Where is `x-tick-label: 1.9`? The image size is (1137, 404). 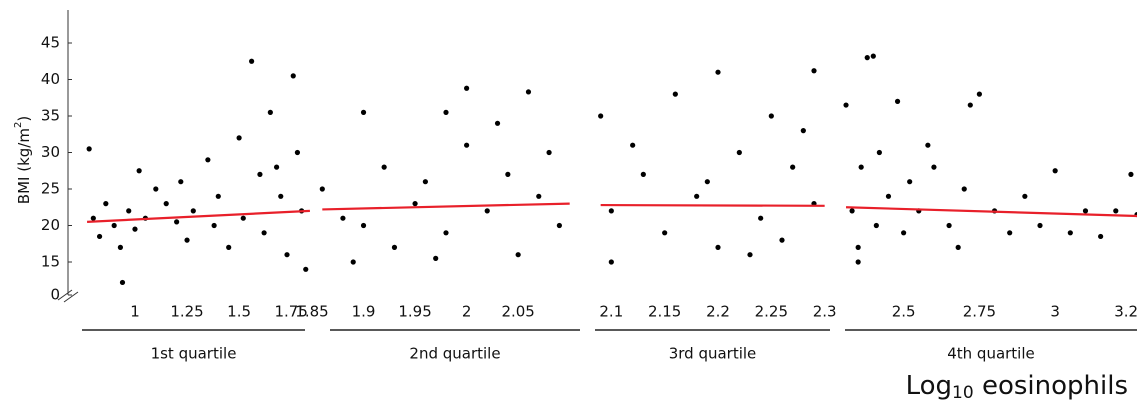
x-tick-label: 1.9 is located at coordinates (364, 312).